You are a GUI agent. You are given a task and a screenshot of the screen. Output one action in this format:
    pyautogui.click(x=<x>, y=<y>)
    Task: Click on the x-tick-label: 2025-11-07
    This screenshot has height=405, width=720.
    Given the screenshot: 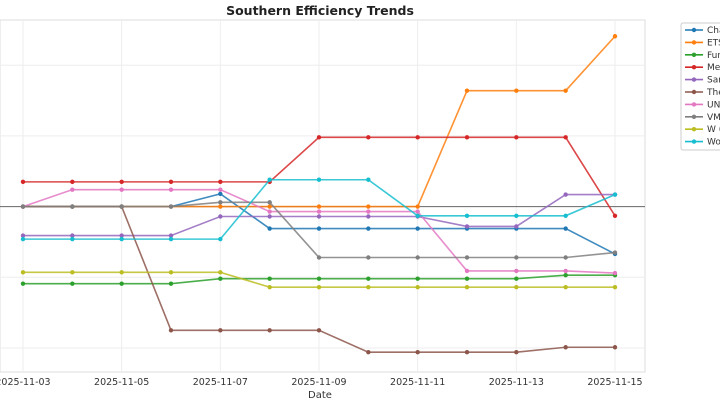 What is the action you would take?
    pyautogui.click(x=220, y=382)
    